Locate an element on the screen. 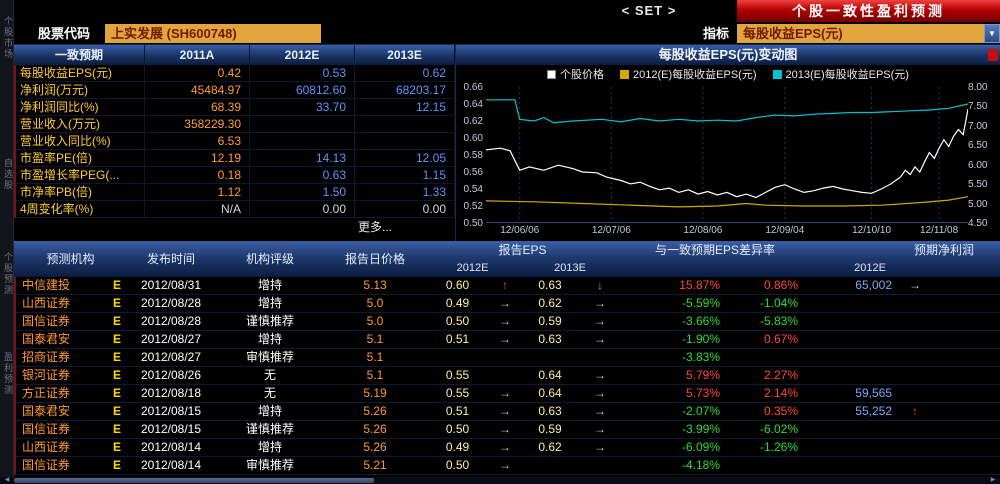 This screenshot has height=484, width=1000. consensus-table-header: 一致预期 2011A 2012E 2013E is located at coordinates (234, 55).